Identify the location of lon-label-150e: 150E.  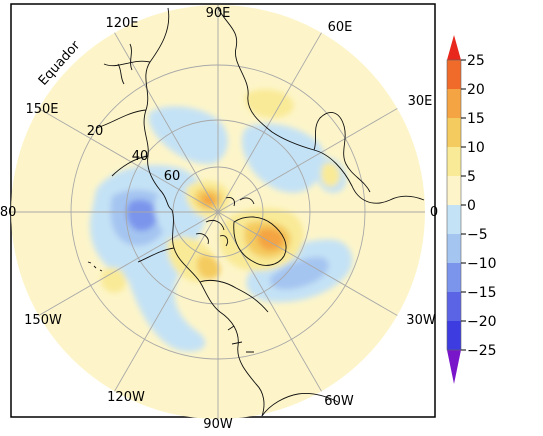
(41, 109).